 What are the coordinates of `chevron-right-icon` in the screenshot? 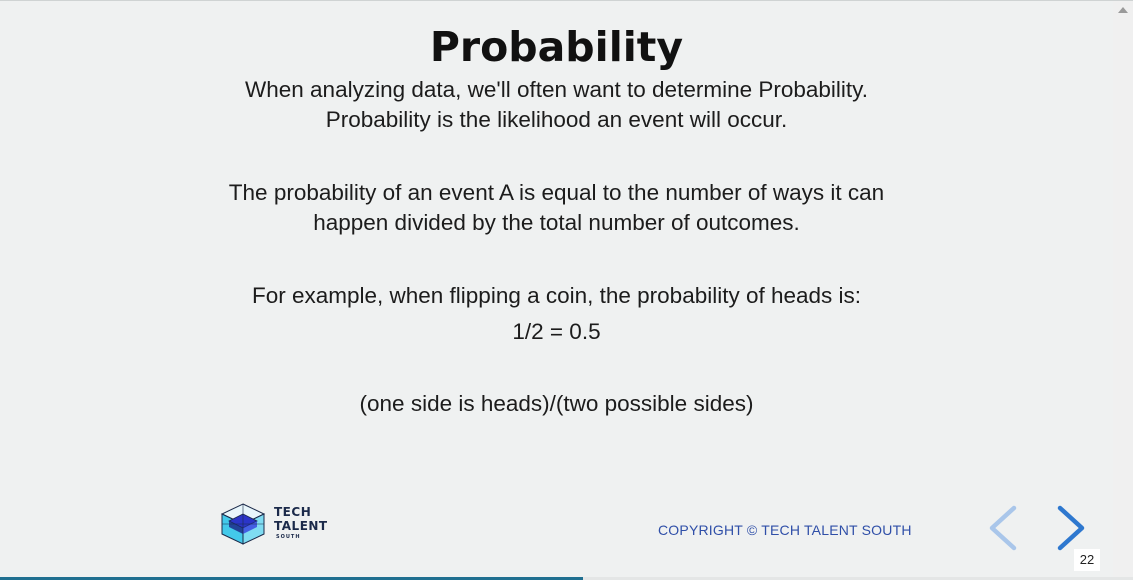 It's located at (1071, 528).